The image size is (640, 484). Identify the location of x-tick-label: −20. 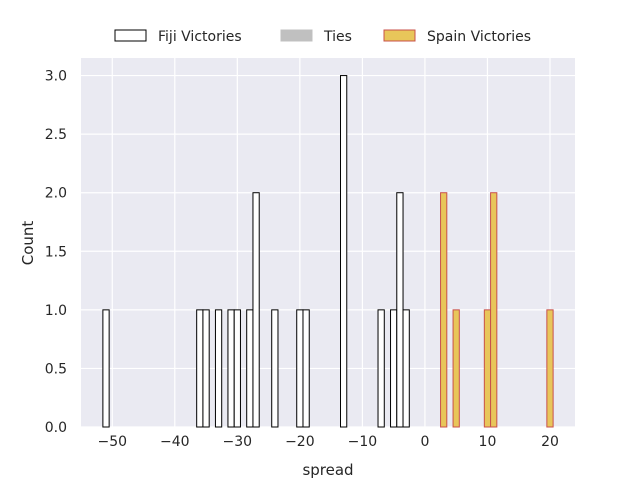
(300, 442).